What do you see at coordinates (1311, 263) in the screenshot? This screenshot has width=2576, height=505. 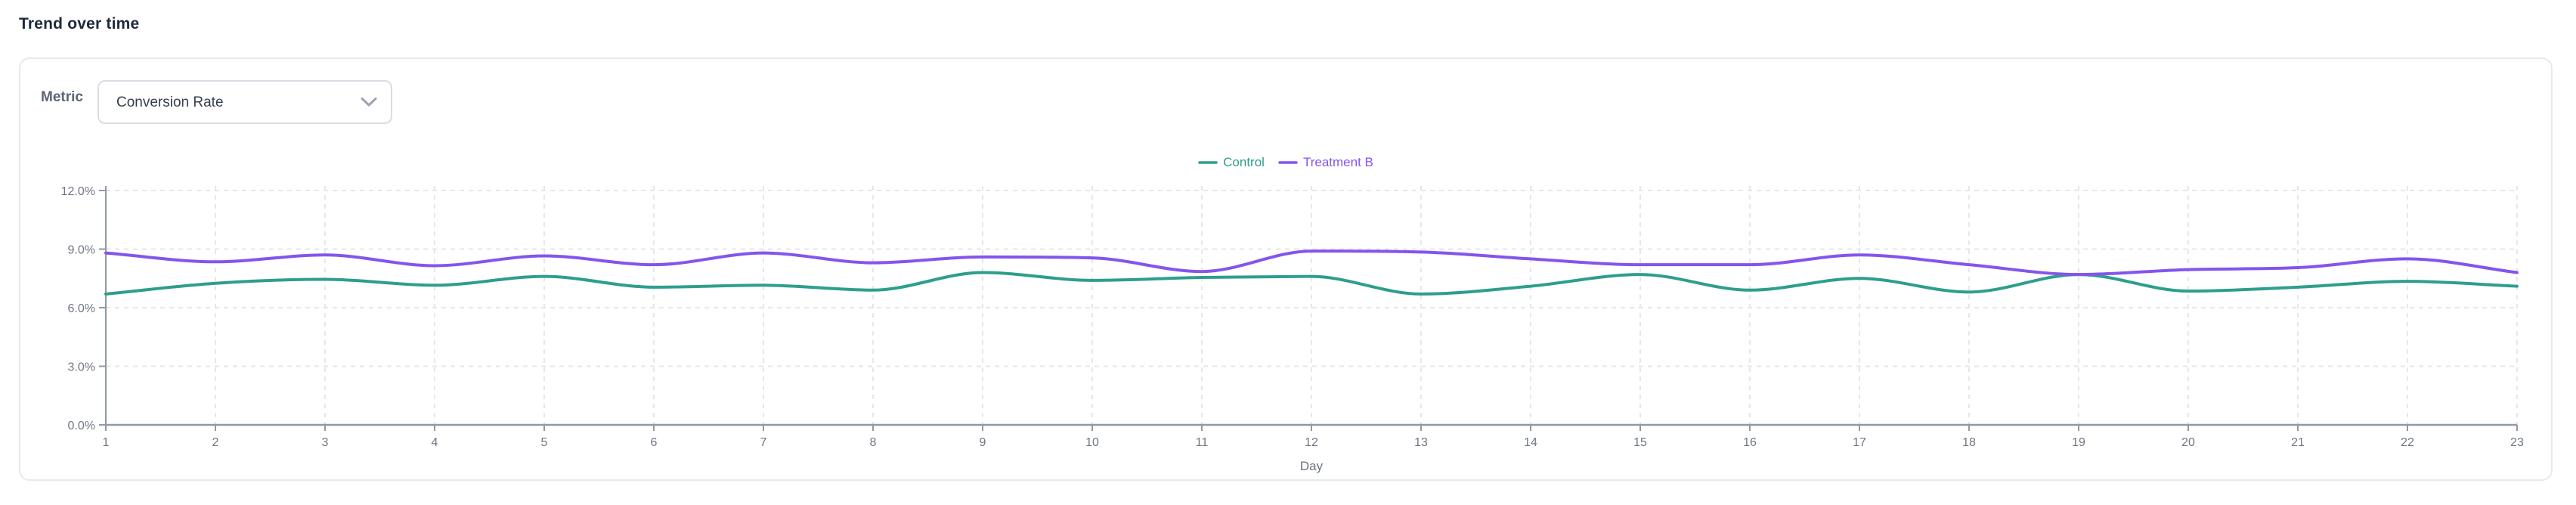 I see `series-line-treatment-b` at bounding box center [1311, 263].